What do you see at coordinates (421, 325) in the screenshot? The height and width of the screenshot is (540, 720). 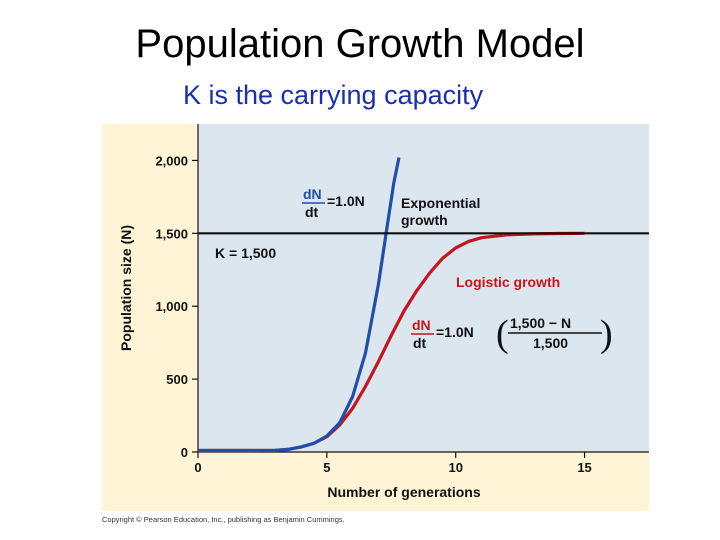 I see `logistic-eq-numerator: dN` at bounding box center [421, 325].